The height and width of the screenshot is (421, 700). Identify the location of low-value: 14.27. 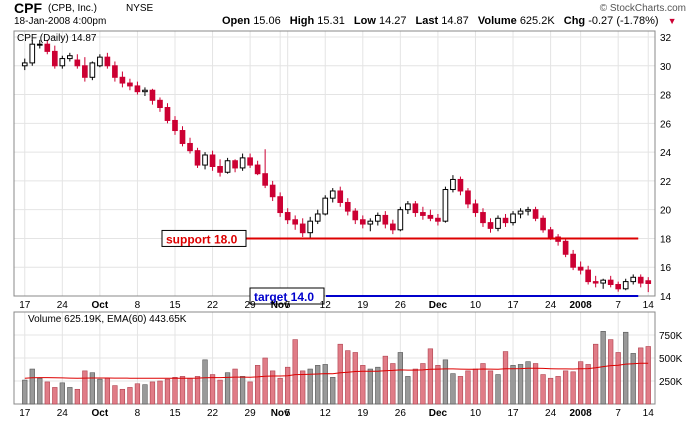
(392, 21).